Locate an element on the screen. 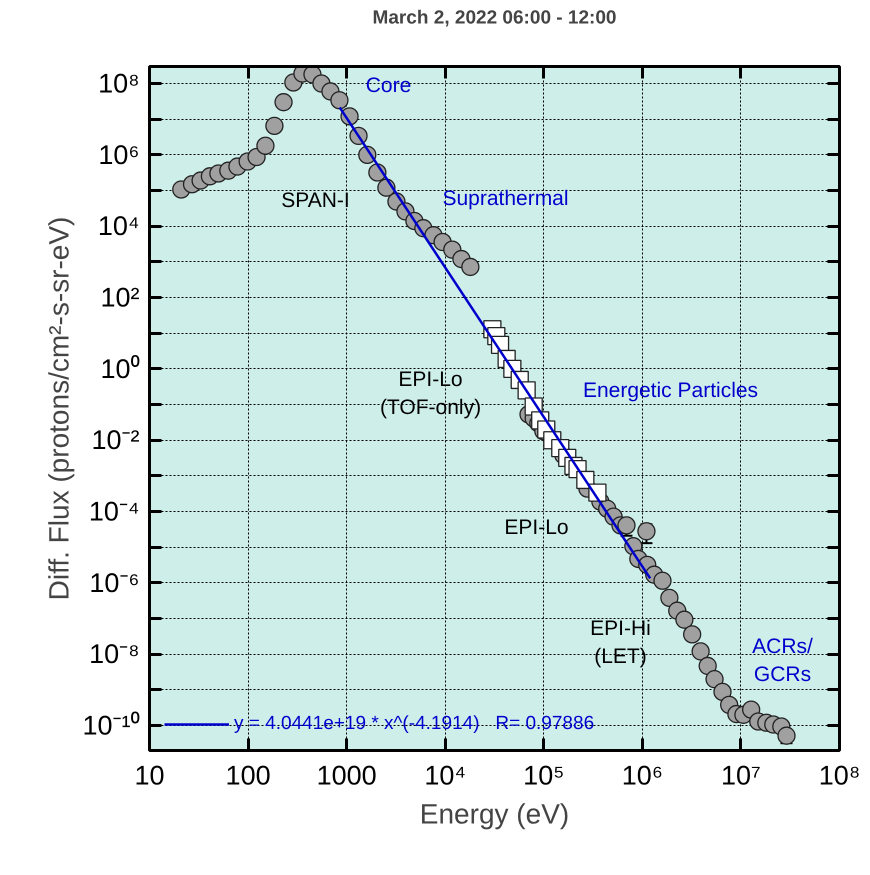 The width and height of the screenshot is (870, 875). annotation: EPI-Hi (LET) is located at coordinates (620, 642).